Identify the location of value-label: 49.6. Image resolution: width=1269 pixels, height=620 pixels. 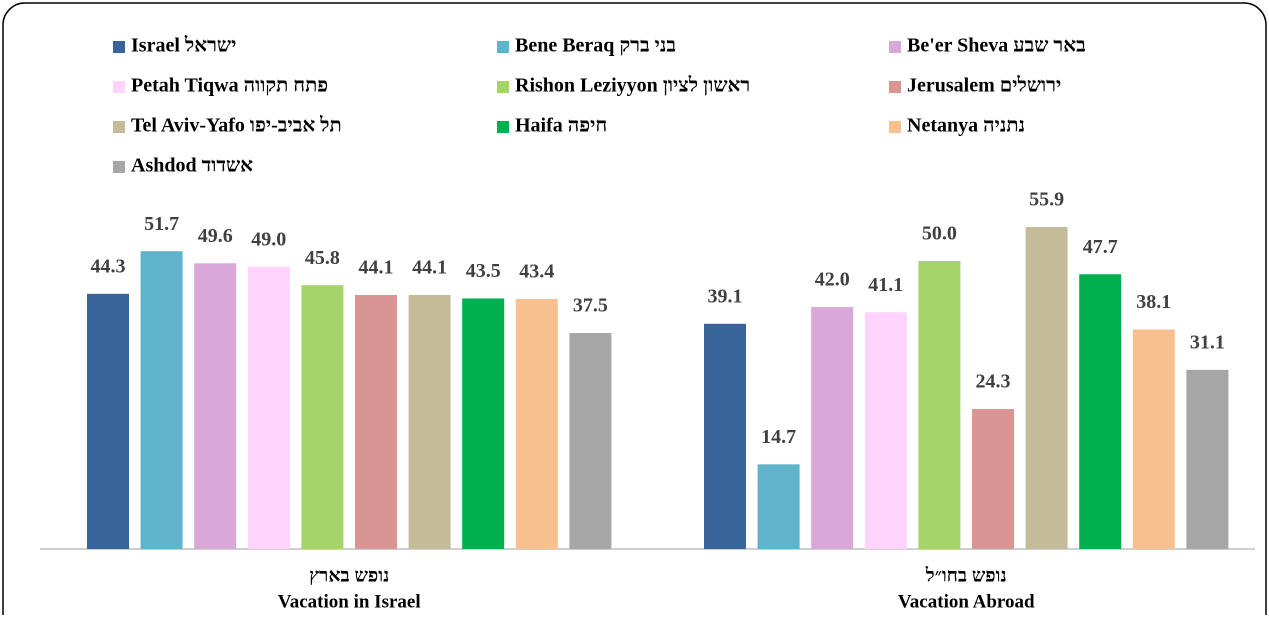
(215, 236).